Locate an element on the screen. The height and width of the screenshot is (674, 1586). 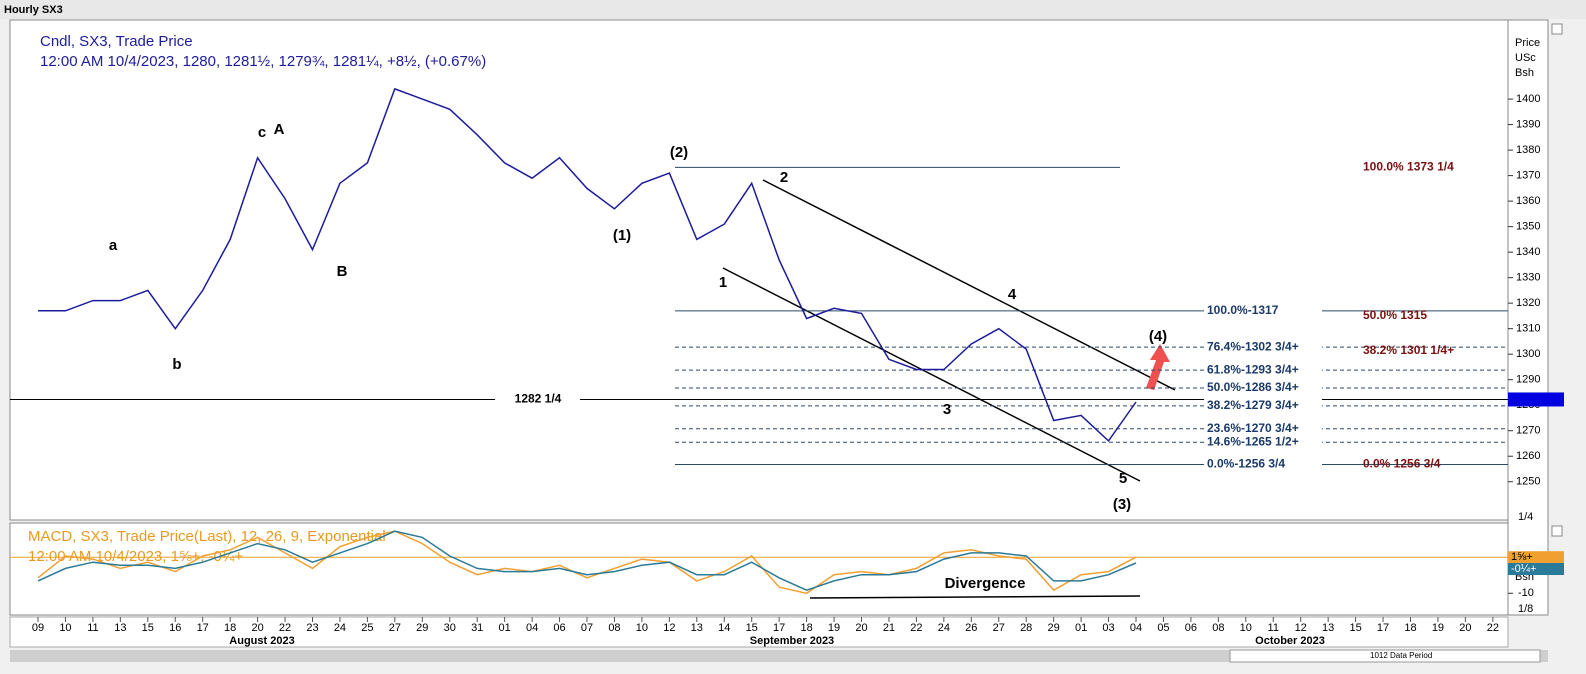
data-period: 1012 Data Period is located at coordinates (1401, 655).